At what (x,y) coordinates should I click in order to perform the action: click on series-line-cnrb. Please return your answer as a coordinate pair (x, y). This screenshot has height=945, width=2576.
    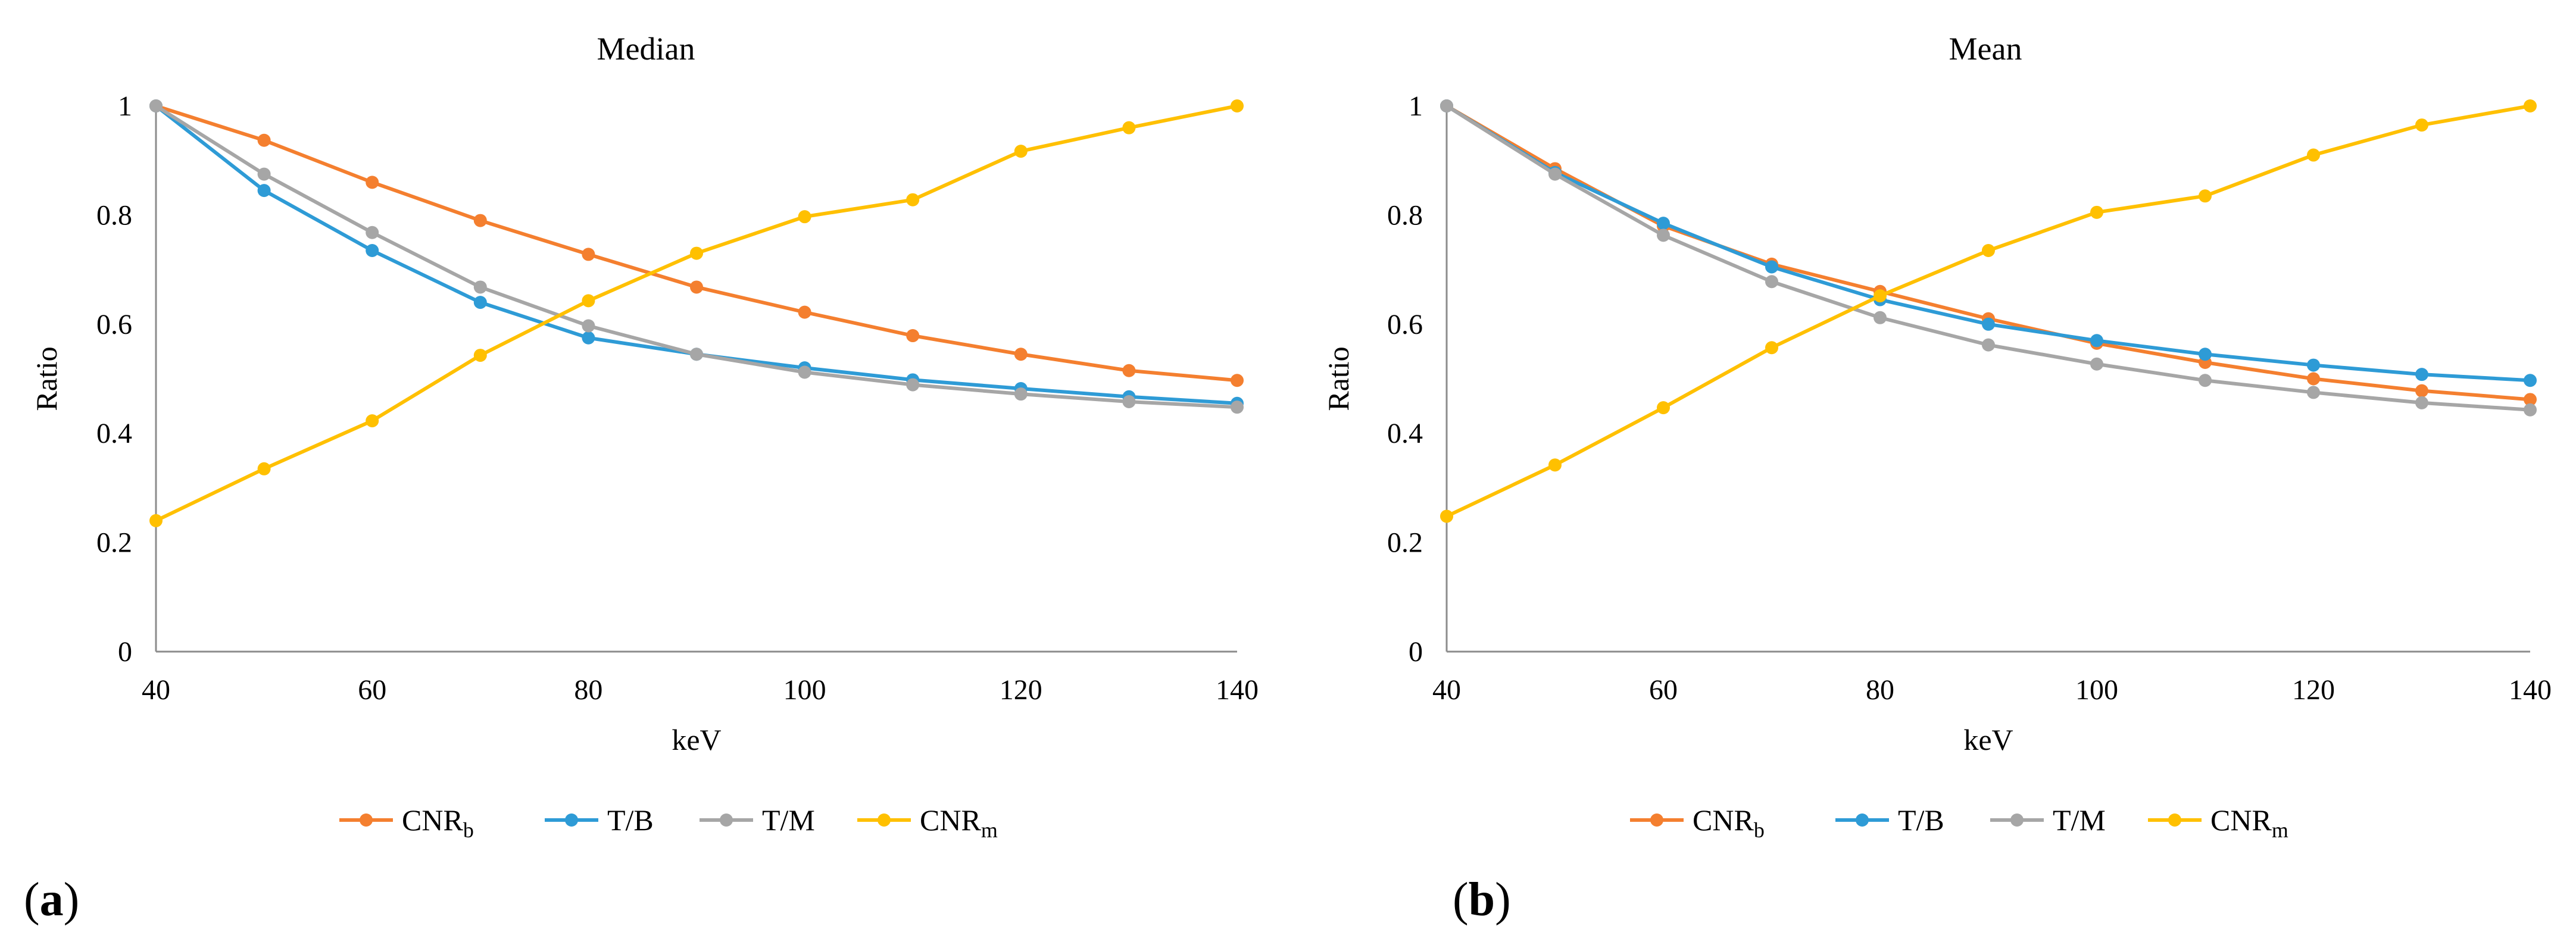
    Looking at the image, I should click on (696, 244).